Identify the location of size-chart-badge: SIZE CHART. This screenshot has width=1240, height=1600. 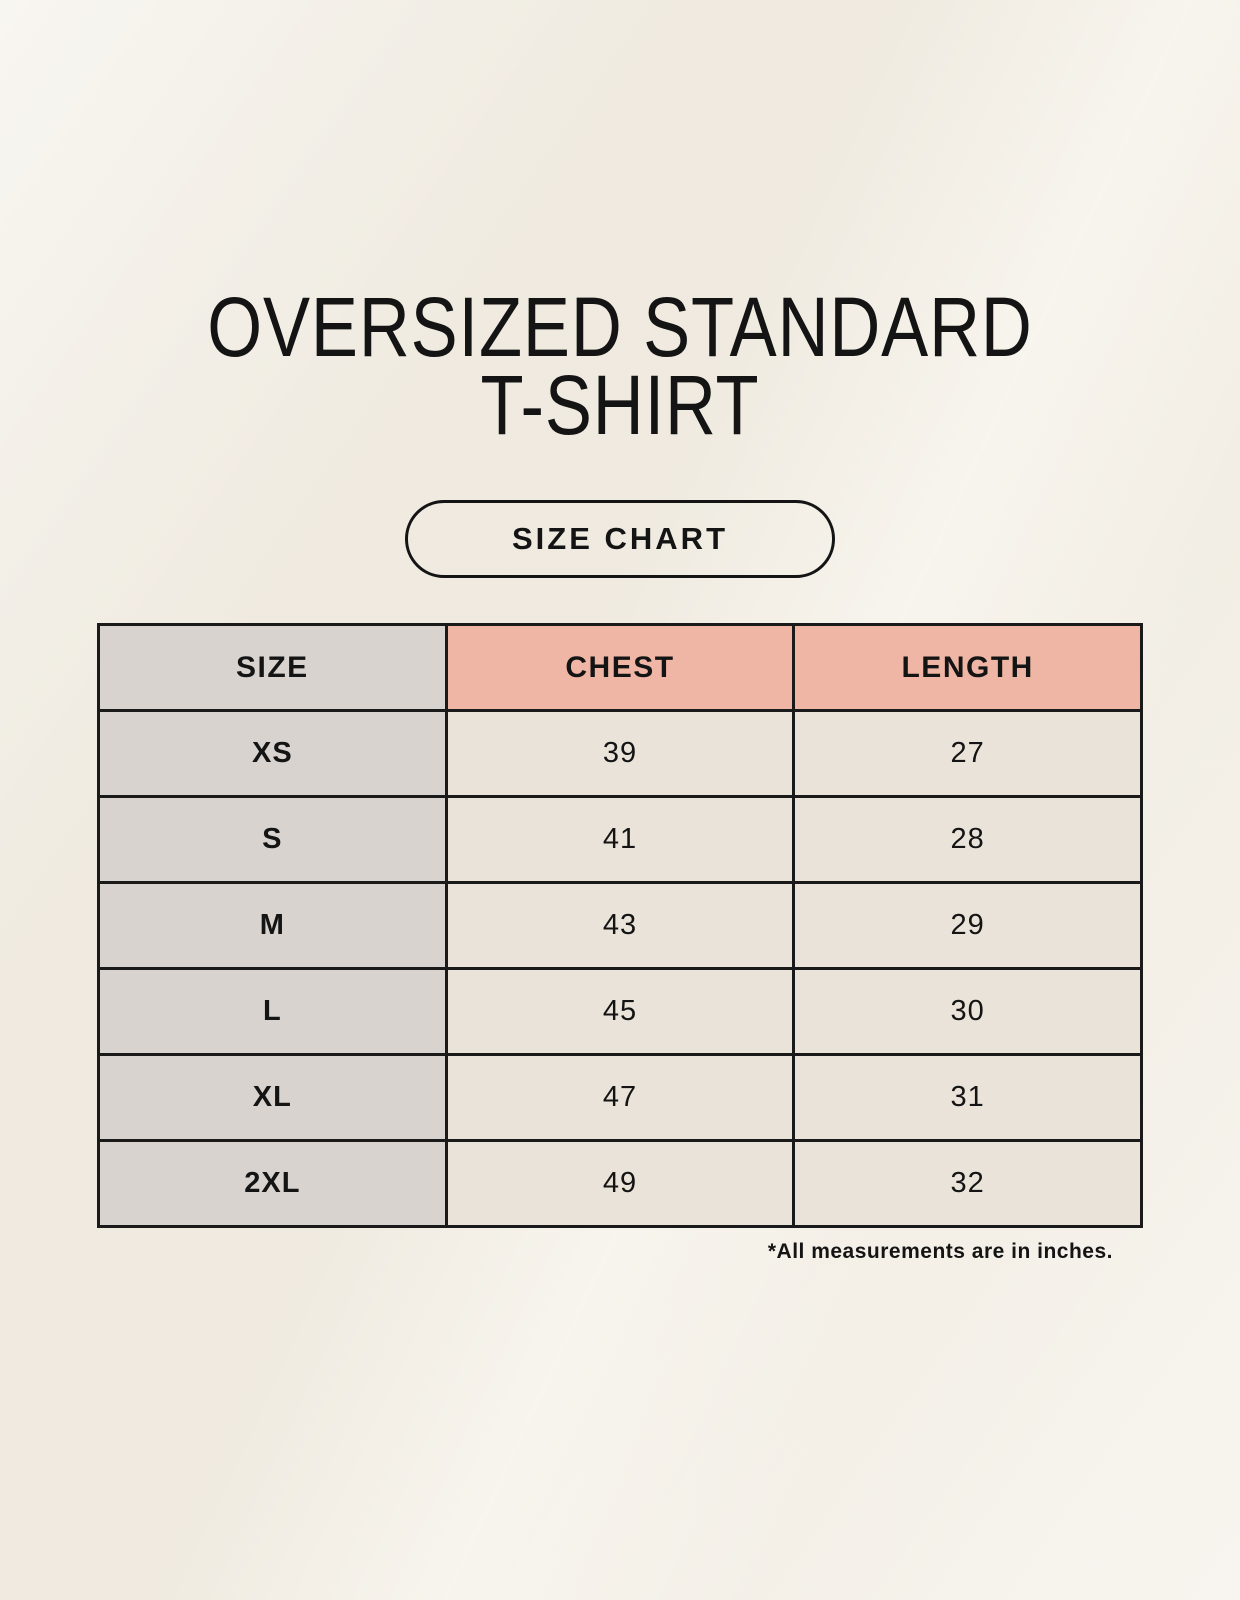
(620, 539).